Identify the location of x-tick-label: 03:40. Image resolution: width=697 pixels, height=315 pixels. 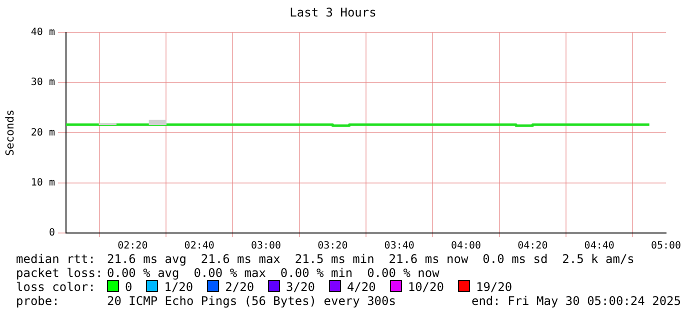
(399, 246).